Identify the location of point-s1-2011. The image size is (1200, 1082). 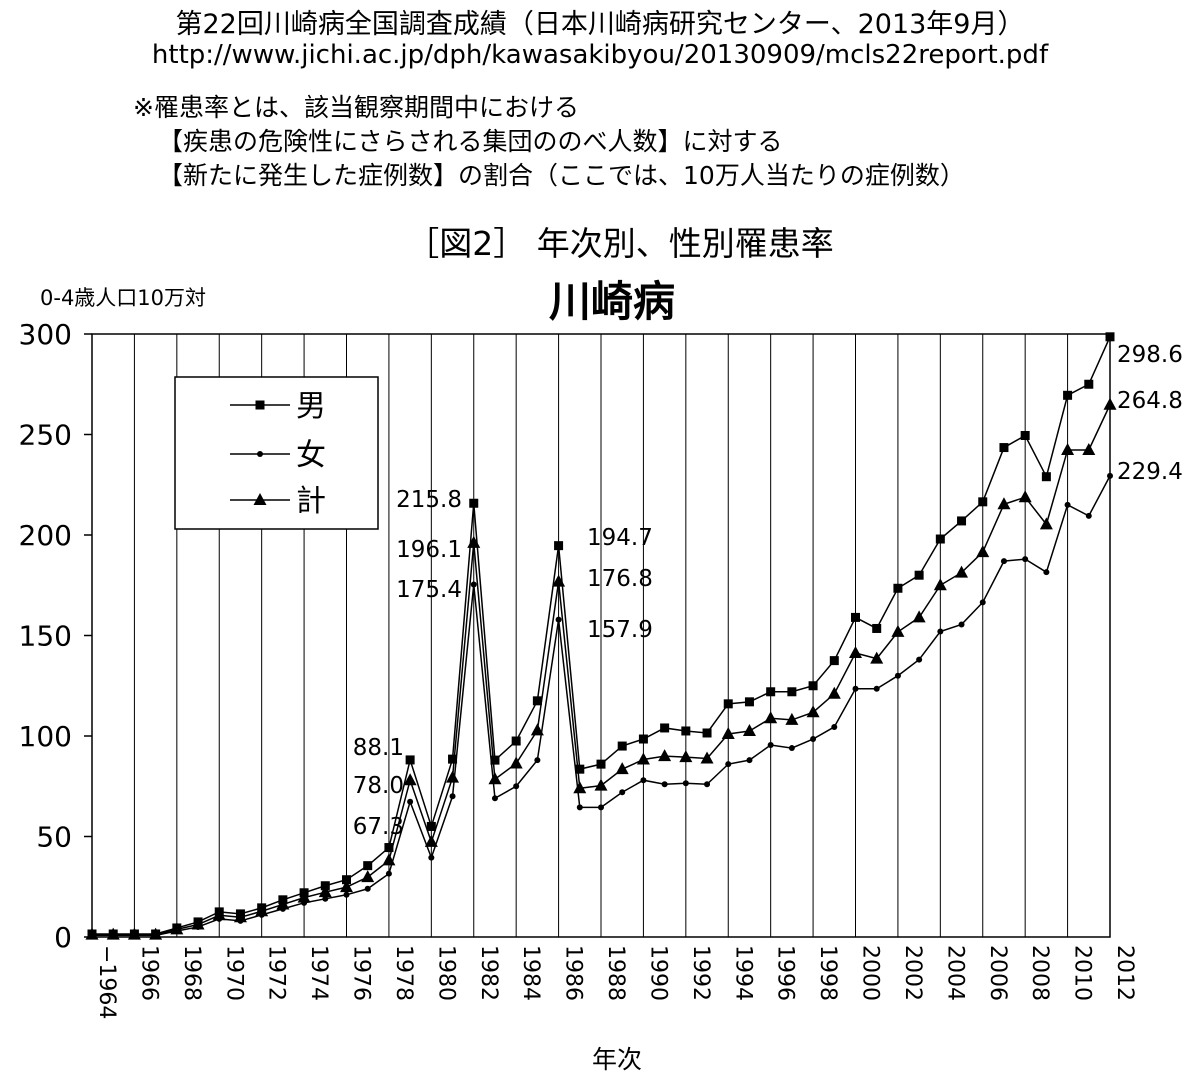
(1088, 515).